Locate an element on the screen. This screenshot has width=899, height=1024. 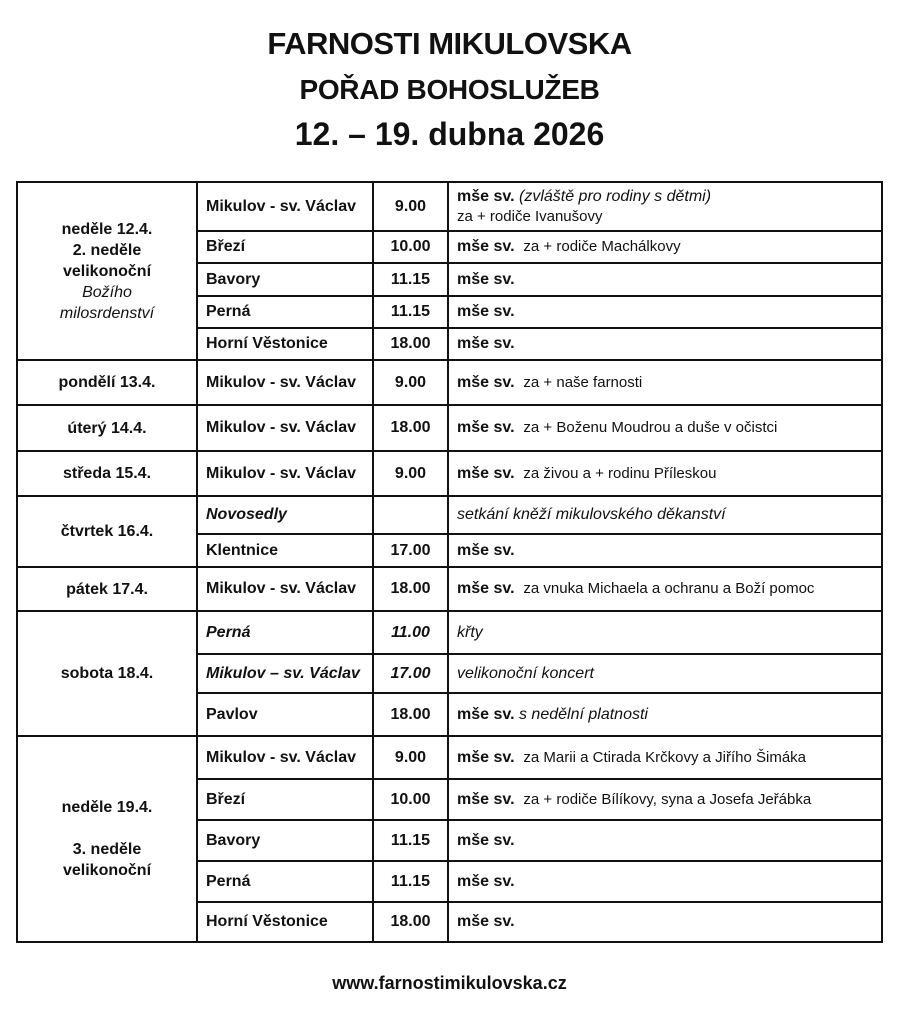
description-cell: mše sv. za + rodiče Machálkovy is located at coordinates (665, 247).